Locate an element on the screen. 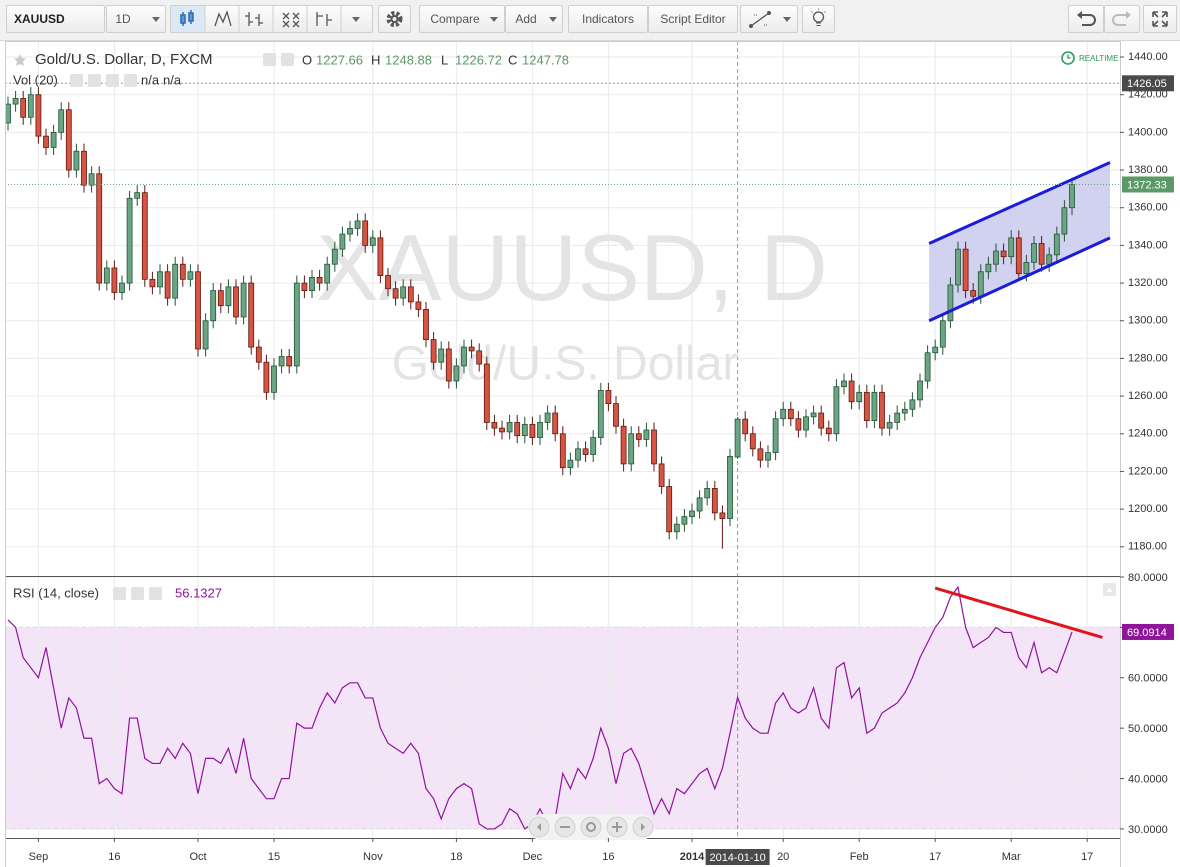 The height and width of the screenshot is (867, 1180). rsi-value: 56.1327 is located at coordinates (198, 592).